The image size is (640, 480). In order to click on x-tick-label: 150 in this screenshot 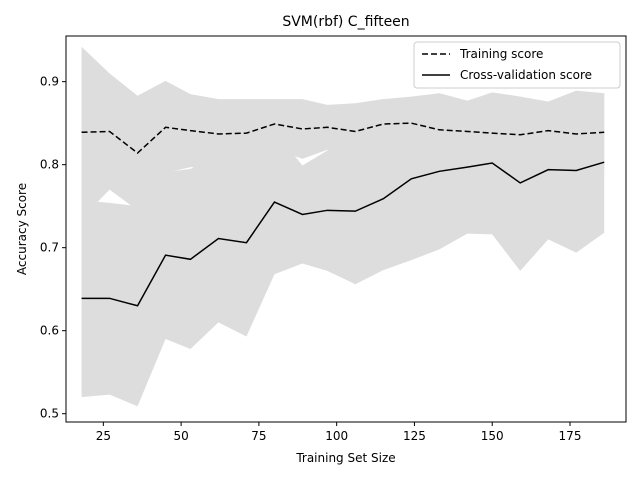, I will do `click(492, 436)`.